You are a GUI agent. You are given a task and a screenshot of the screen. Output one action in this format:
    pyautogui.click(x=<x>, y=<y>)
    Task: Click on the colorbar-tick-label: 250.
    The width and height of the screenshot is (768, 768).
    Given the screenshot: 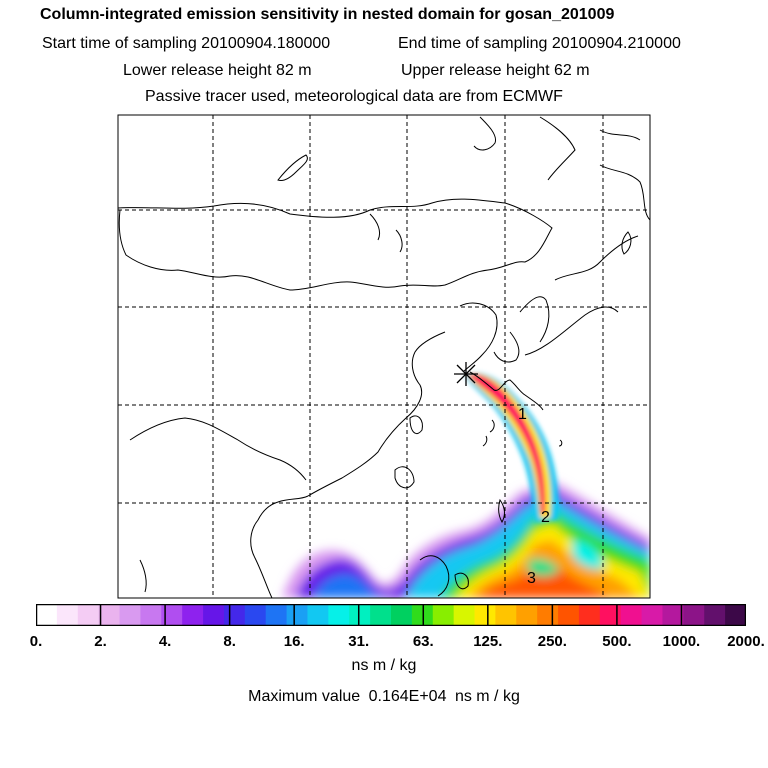 What is the action you would take?
    pyautogui.click(x=552, y=641)
    